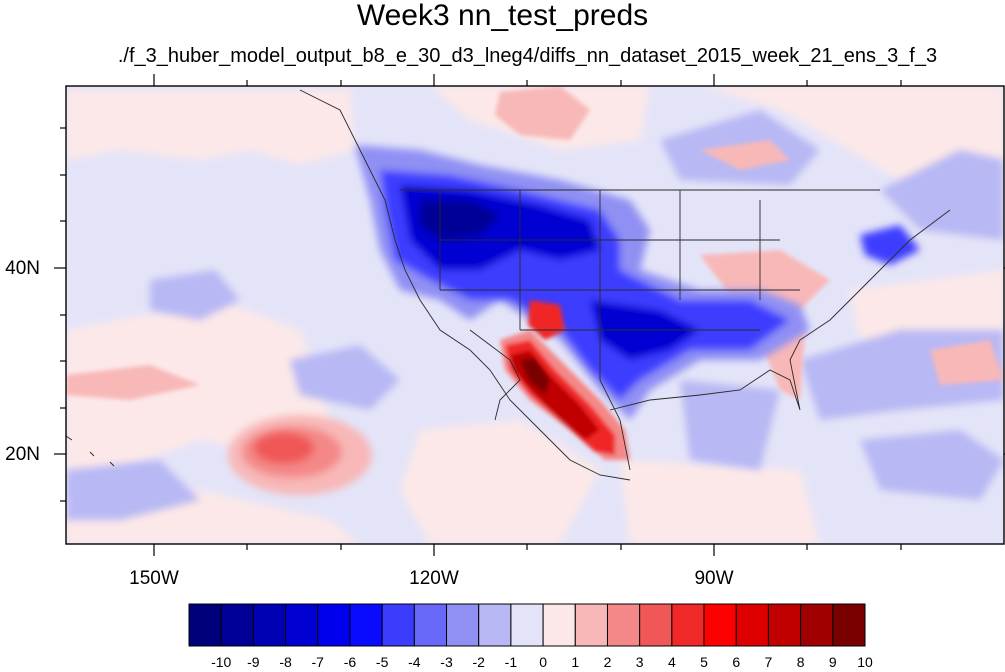 The height and width of the screenshot is (672, 1005). What do you see at coordinates (221, 662) in the screenshot?
I see `colorbar-label: -10` at bounding box center [221, 662].